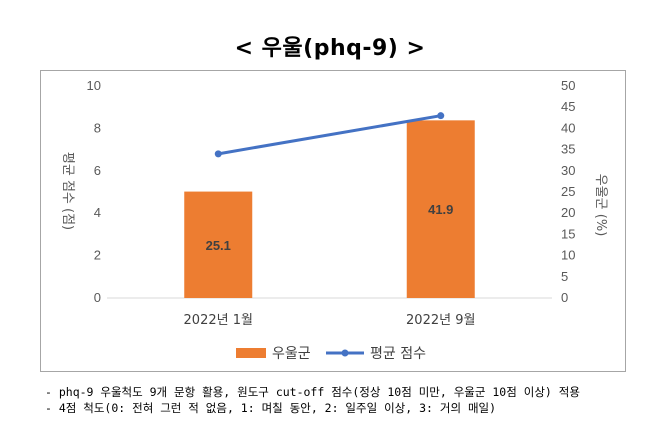  I want to click on left-tick-label: 8, so click(97, 127).